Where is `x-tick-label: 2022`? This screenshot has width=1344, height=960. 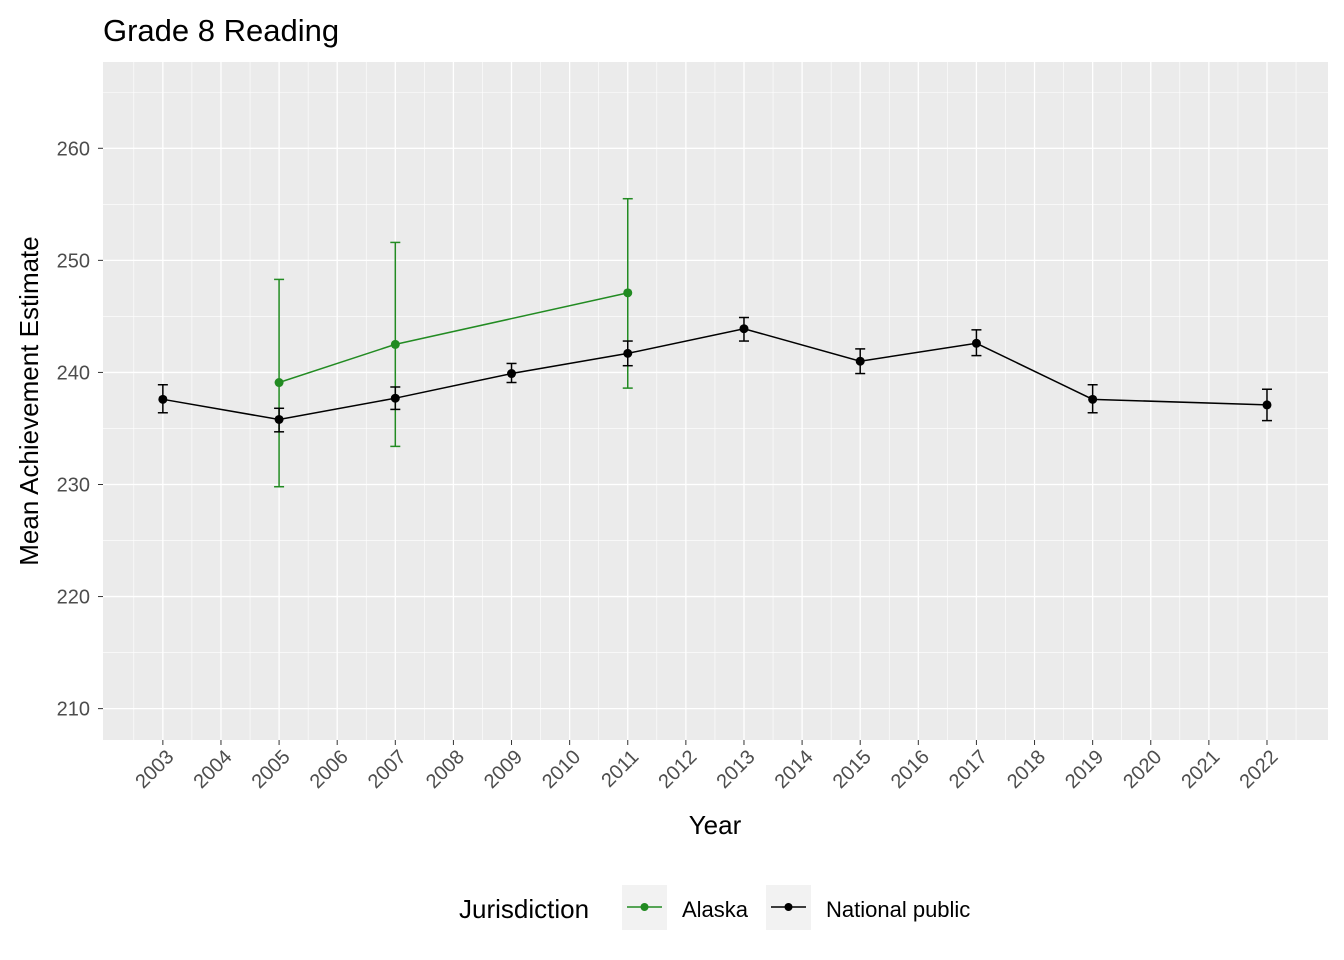 x-tick-label: 2022 is located at coordinates (1258, 769).